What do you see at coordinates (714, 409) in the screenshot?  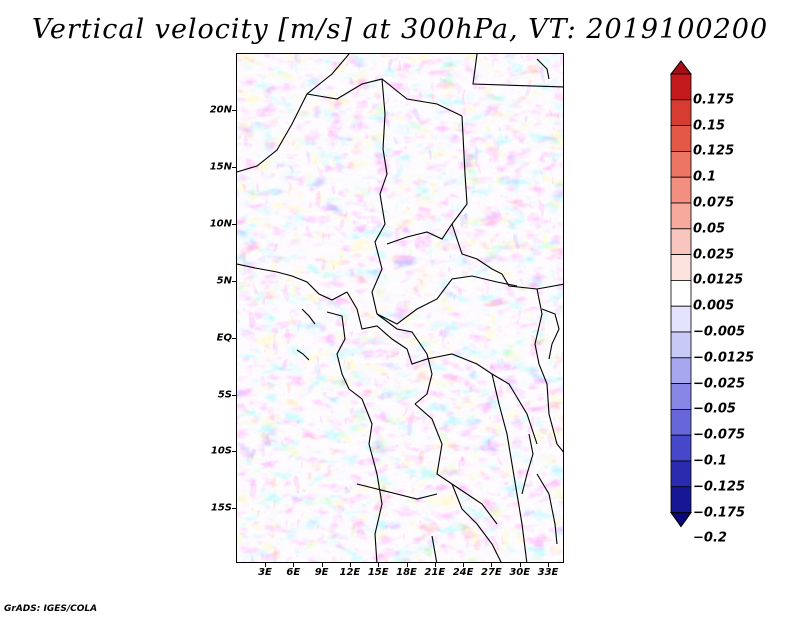 I see `colorbar-label: −0.05` at bounding box center [714, 409].